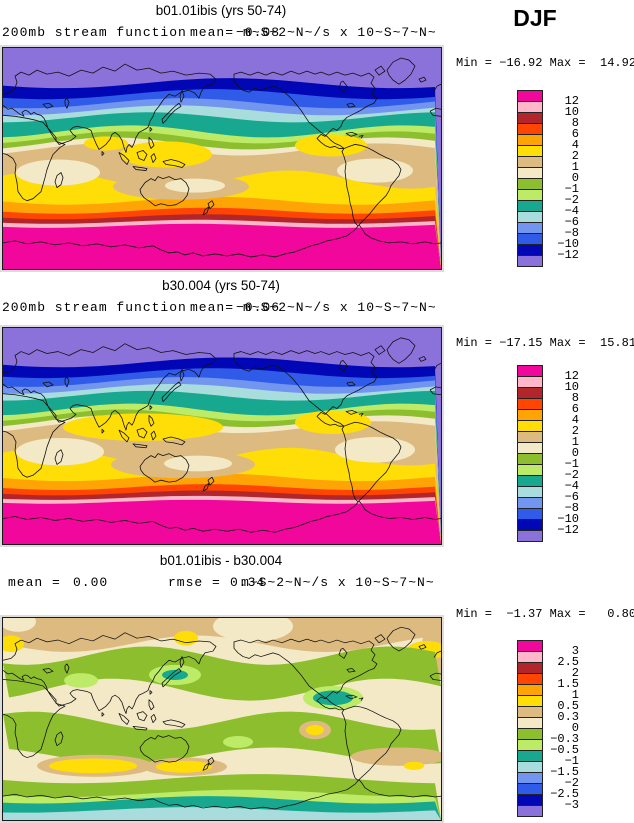 The image size is (634, 823). What do you see at coordinates (221, 10) in the screenshot?
I see `panel-1-title: b01.01ibis (yrs 50-74)` at bounding box center [221, 10].